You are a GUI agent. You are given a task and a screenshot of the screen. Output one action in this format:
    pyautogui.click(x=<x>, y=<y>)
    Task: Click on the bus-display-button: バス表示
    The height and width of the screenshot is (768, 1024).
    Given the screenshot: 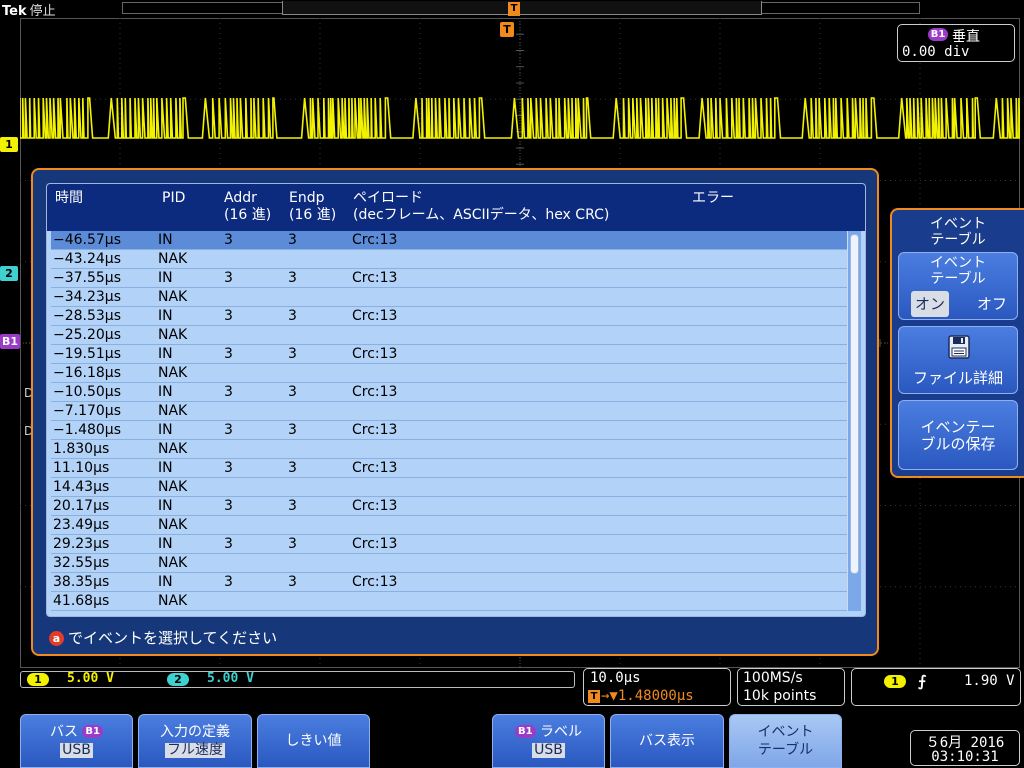 What is the action you would take?
    pyautogui.click(x=667, y=741)
    